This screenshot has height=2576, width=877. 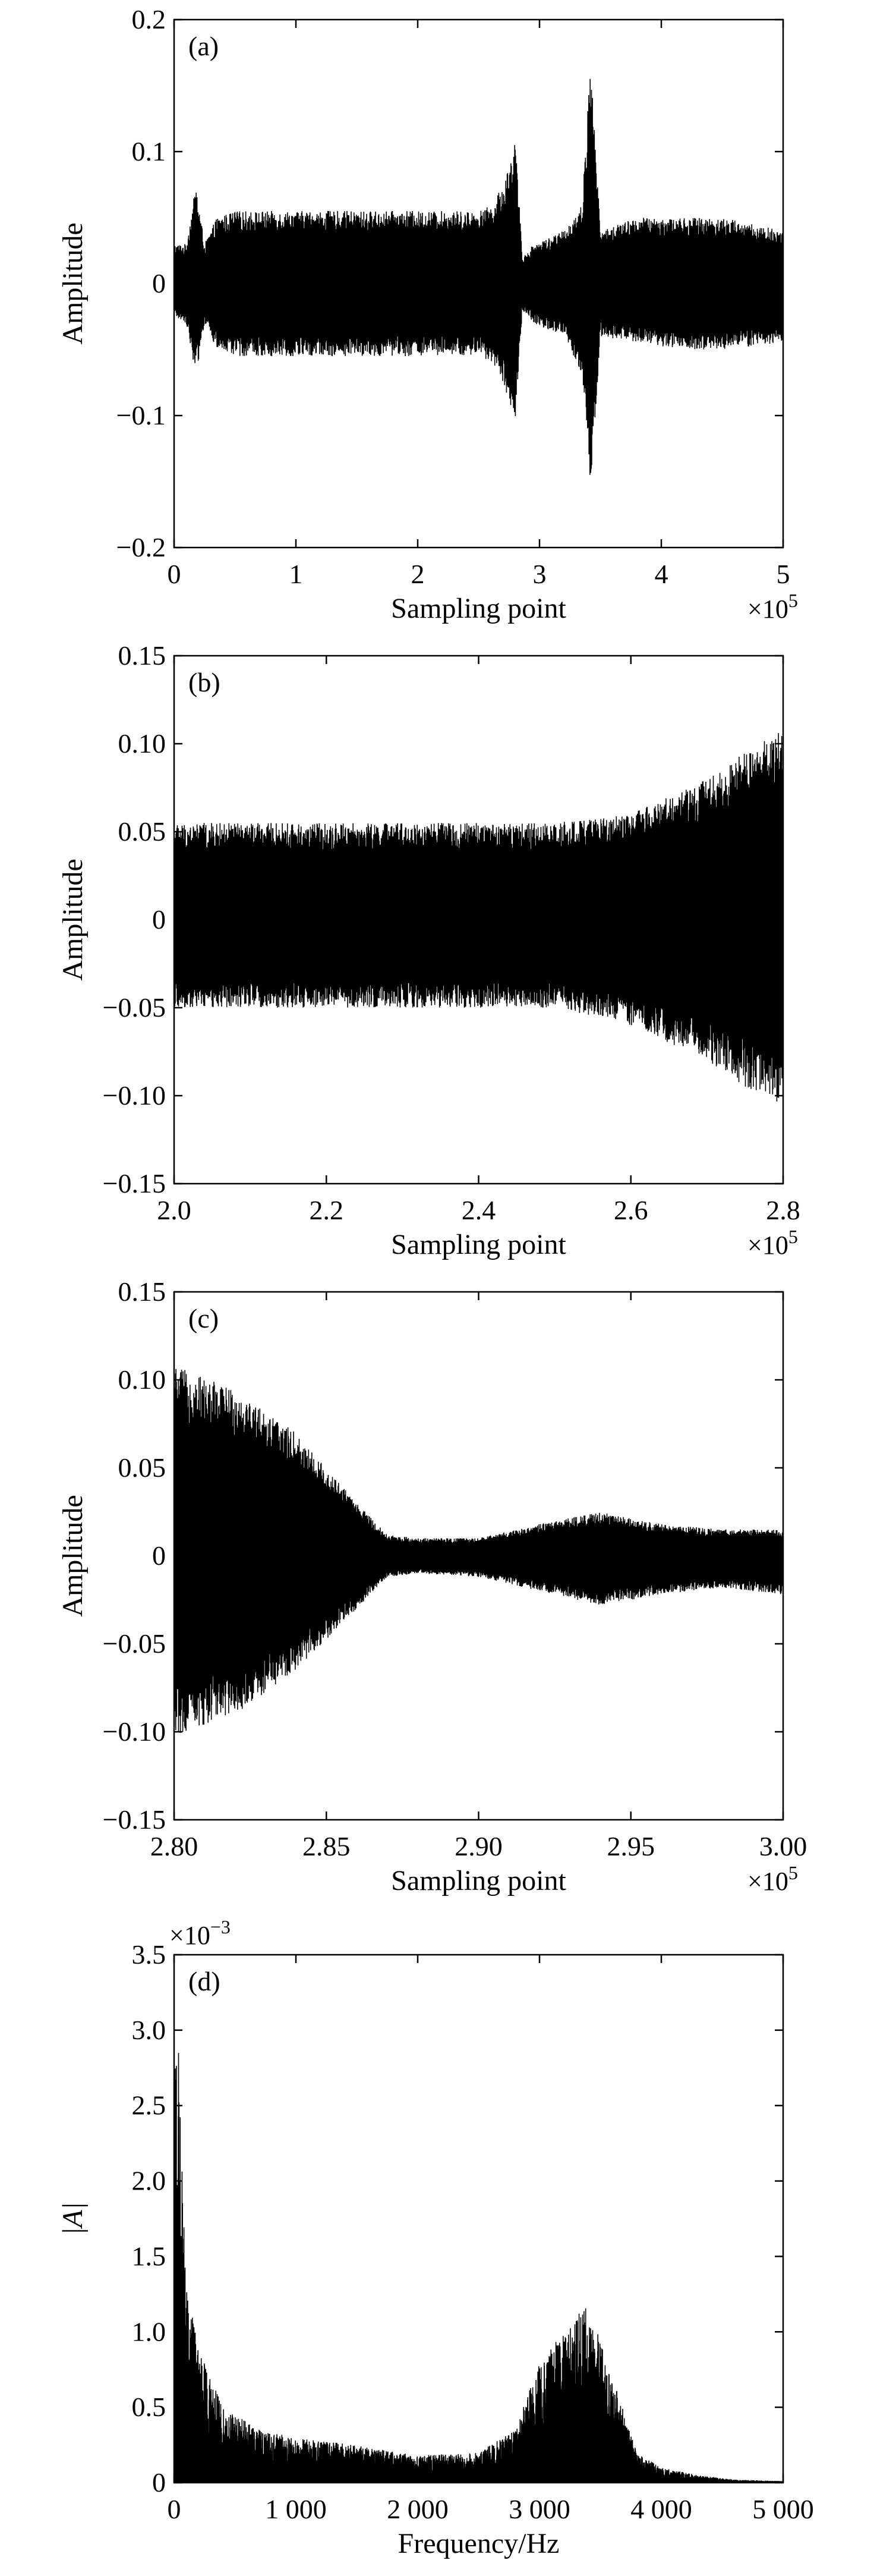 What do you see at coordinates (327, 1210) in the screenshot?
I see `x-tick-label: 2.2` at bounding box center [327, 1210].